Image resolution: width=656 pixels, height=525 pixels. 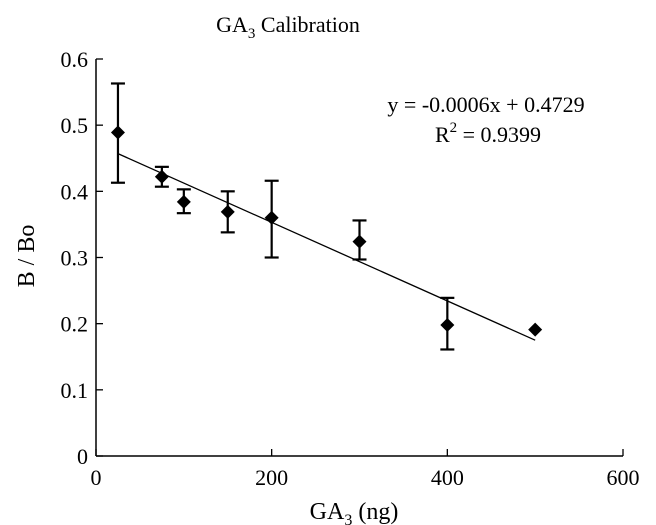 What do you see at coordinates (75, 125) in the screenshot?
I see `y-tick-label: 0.5` at bounding box center [75, 125].